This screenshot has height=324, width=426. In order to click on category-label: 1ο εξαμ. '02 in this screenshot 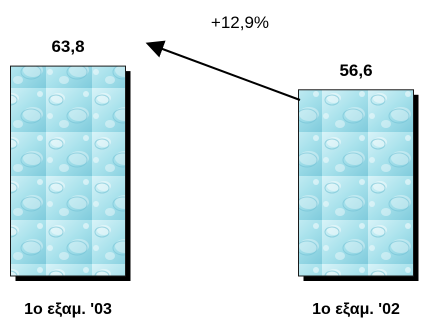, I will do `click(356, 309)`.